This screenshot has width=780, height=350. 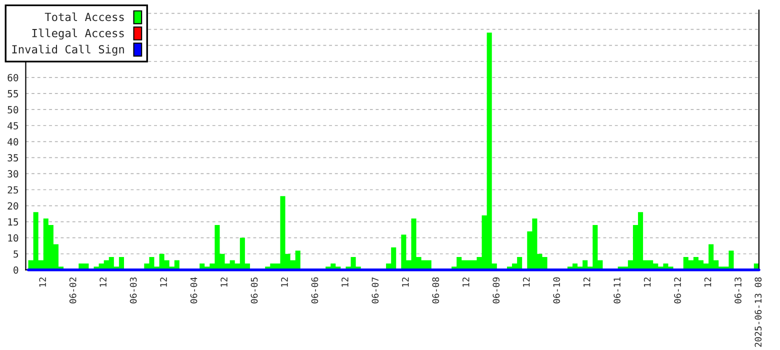 I want to click on x-tick-label: 06-08, so click(x=436, y=290).